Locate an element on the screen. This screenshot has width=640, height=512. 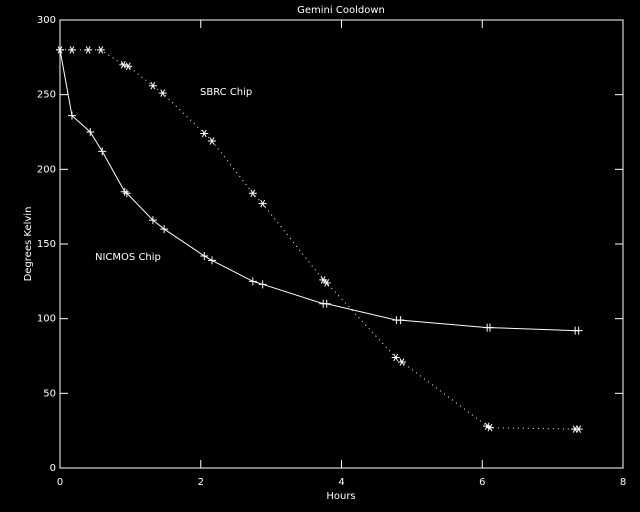
x-tick-label: 8 is located at coordinates (623, 482).